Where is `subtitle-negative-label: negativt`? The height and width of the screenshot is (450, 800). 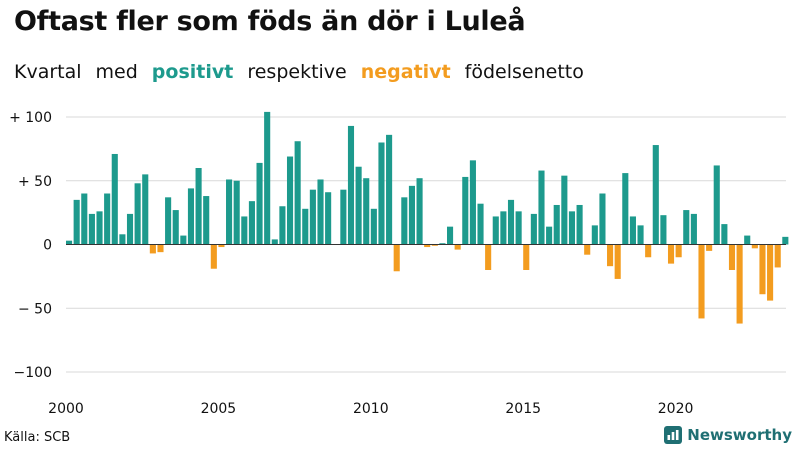 subtitle-negative-label: negativt is located at coordinates (405, 72).